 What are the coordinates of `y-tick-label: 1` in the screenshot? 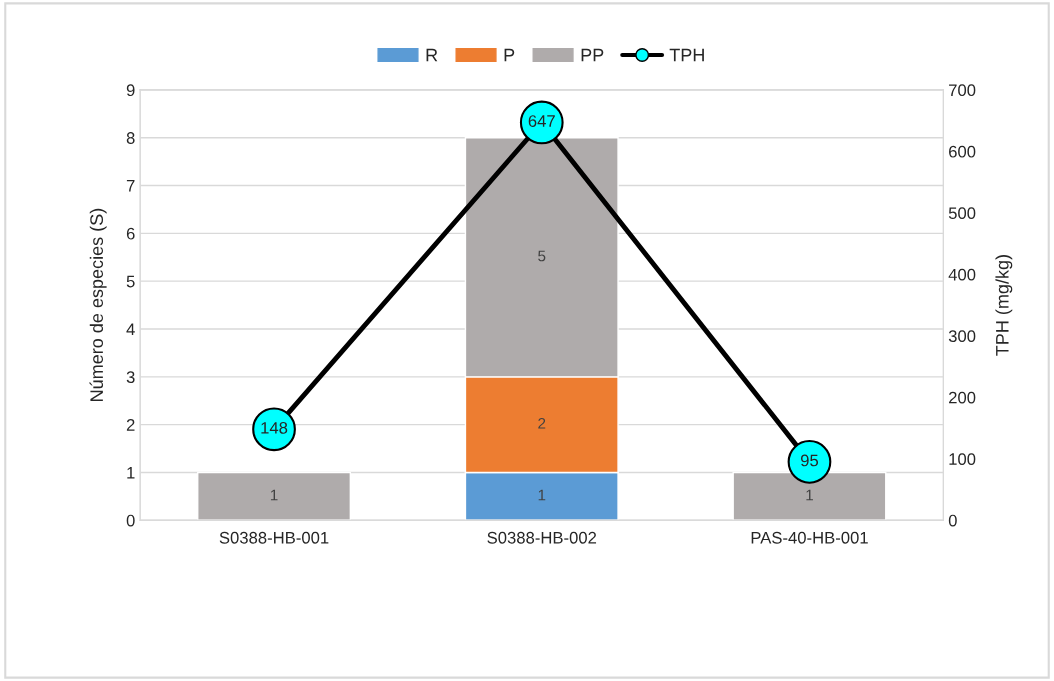 It's located at (131, 473).